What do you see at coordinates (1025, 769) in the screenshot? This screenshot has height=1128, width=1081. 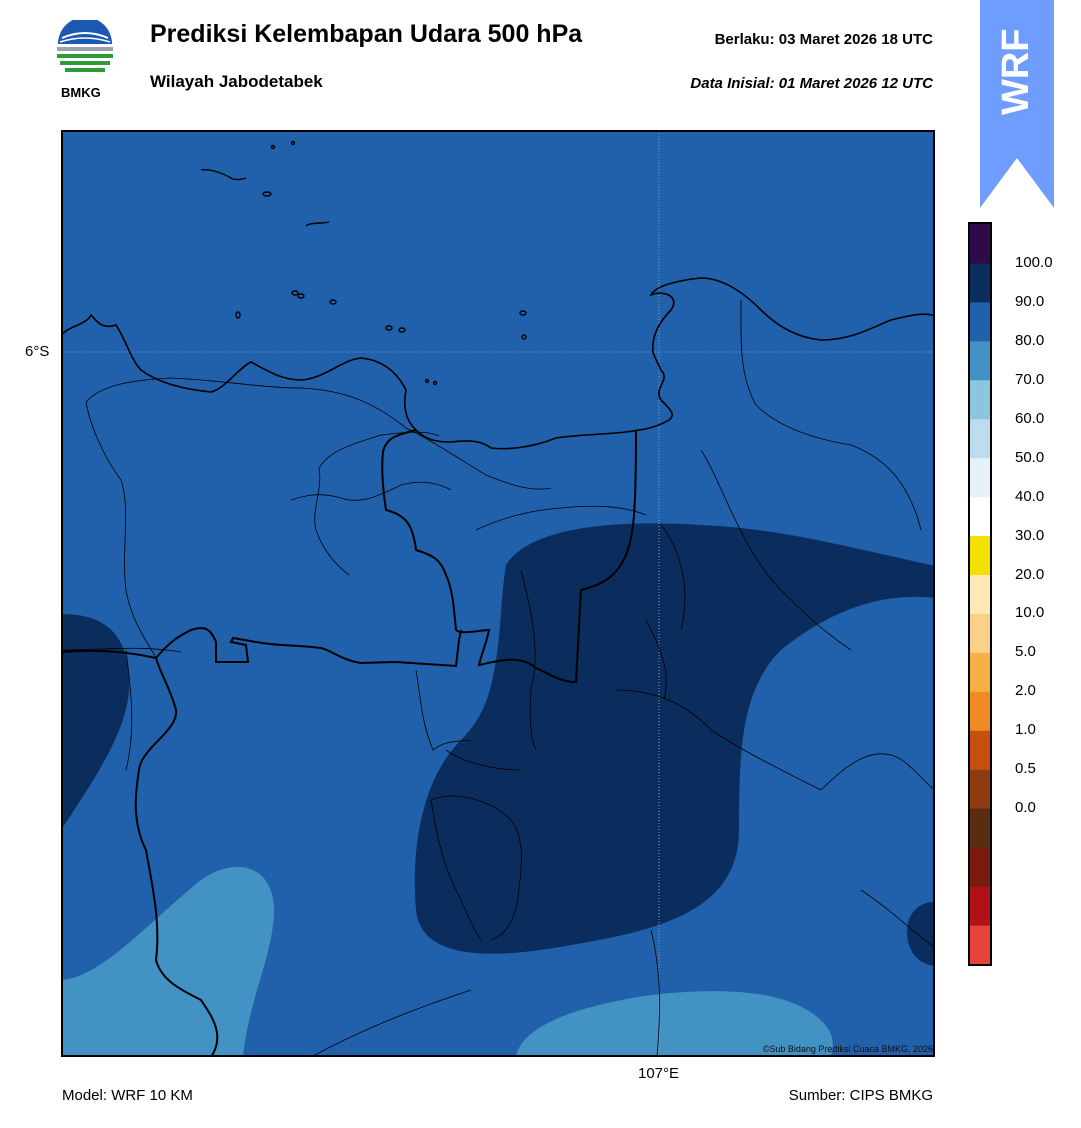 I see `colorbar-label: 0.5` at bounding box center [1025, 769].